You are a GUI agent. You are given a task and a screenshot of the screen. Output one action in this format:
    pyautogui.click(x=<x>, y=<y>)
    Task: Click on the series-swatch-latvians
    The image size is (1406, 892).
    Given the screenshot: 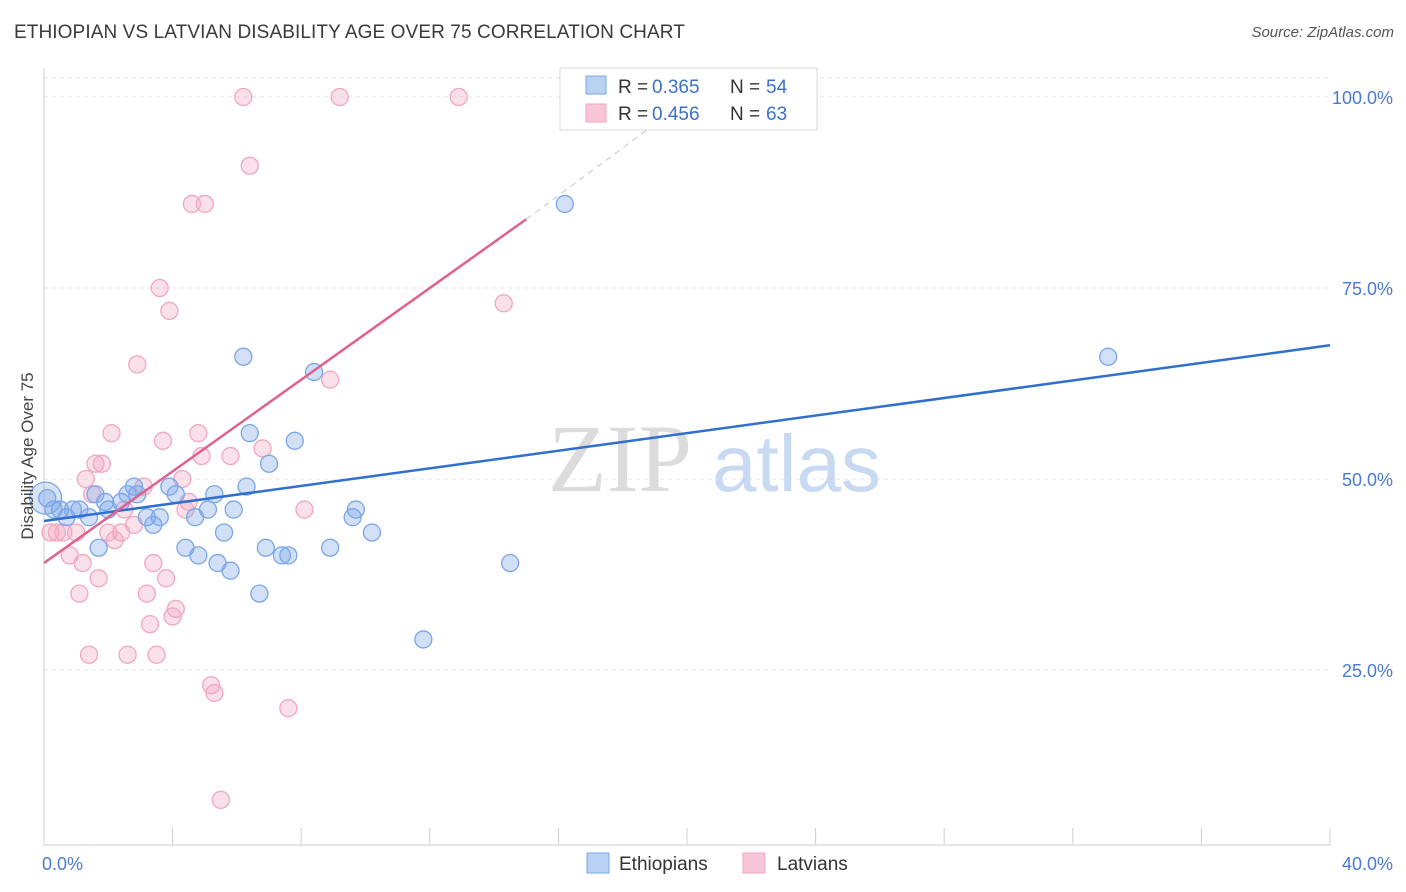 What is the action you would take?
    pyautogui.click(x=754, y=863)
    